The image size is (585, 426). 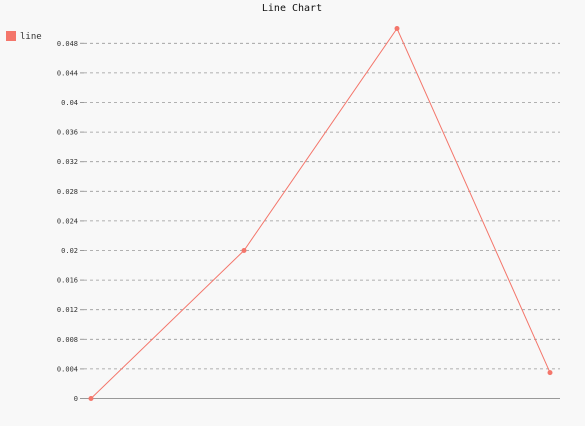 What do you see at coordinates (67, 192) in the screenshot?
I see `y-tick-label: 0.028` at bounding box center [67, 192].